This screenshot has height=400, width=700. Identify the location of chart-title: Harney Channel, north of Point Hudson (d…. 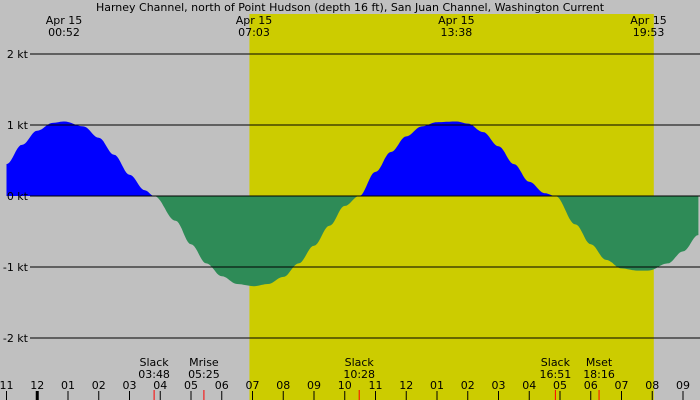
(350, 7).